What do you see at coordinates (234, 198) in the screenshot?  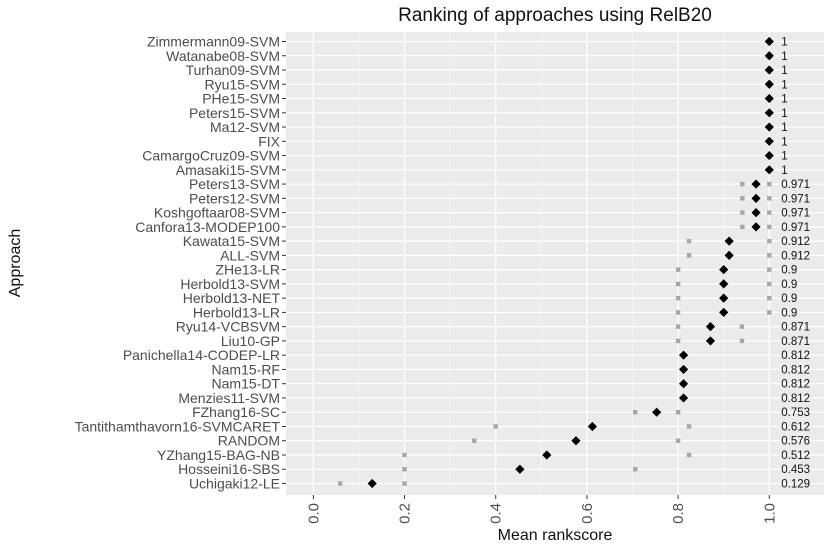 I see `y-tick-label: Peters12-SVM` at bounding box center [234, 198].